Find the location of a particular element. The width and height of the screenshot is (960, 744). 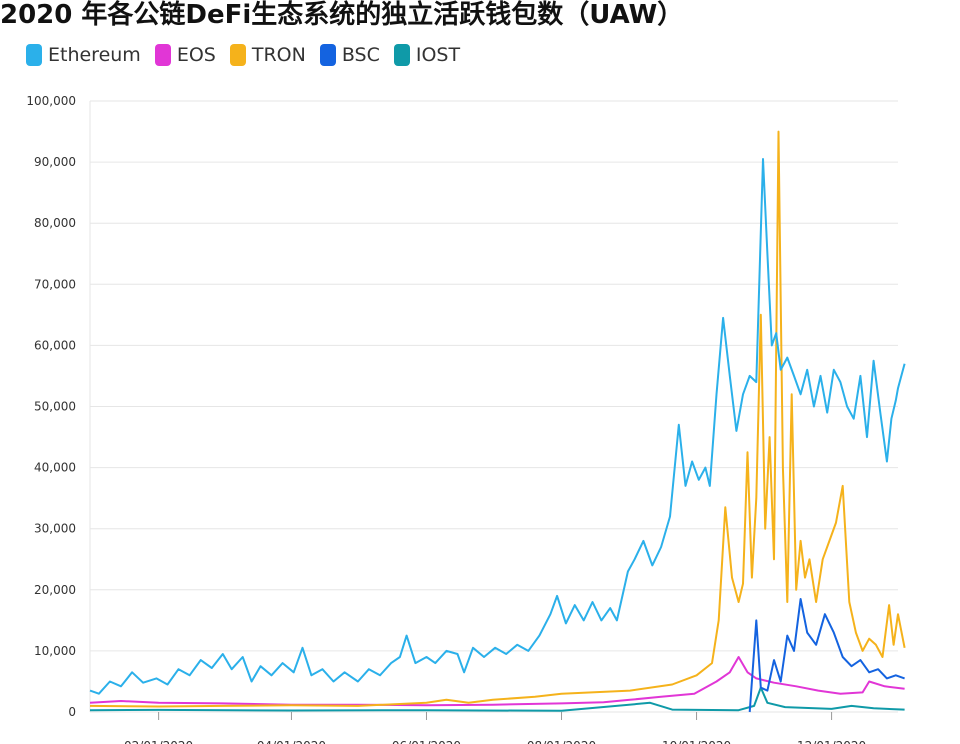

x-tick-label: 12/01/2020 is located at coordinates (831, 741).